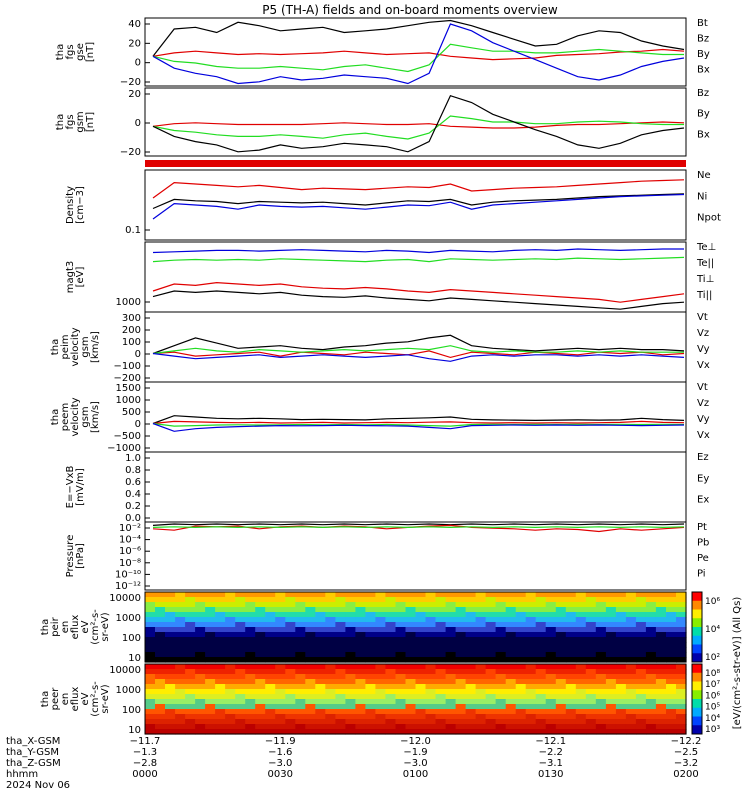 The width and height of the screenshot is (750, 800). I want to click on y-tick-label: 0.2, so click(133, 506).